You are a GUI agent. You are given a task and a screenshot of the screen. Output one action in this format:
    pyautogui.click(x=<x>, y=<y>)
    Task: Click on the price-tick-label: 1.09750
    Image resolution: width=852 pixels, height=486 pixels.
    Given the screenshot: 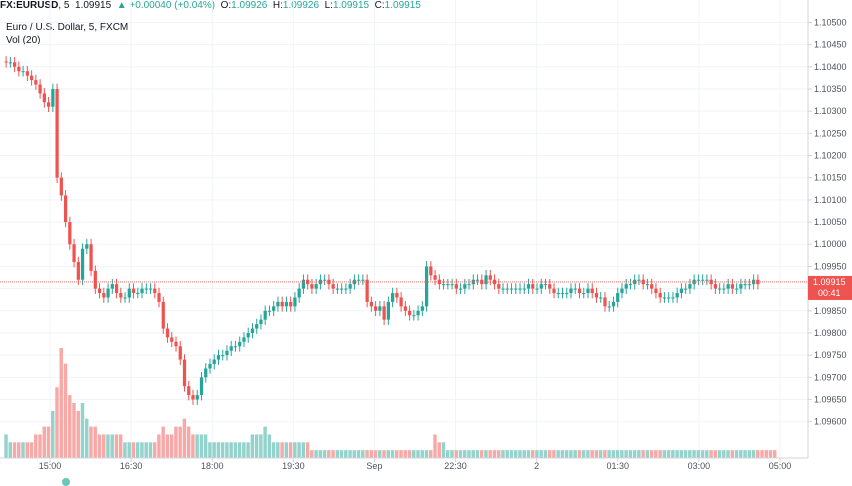 What is the action you would take?
    pyautogui.click(x=830, y=355)
    